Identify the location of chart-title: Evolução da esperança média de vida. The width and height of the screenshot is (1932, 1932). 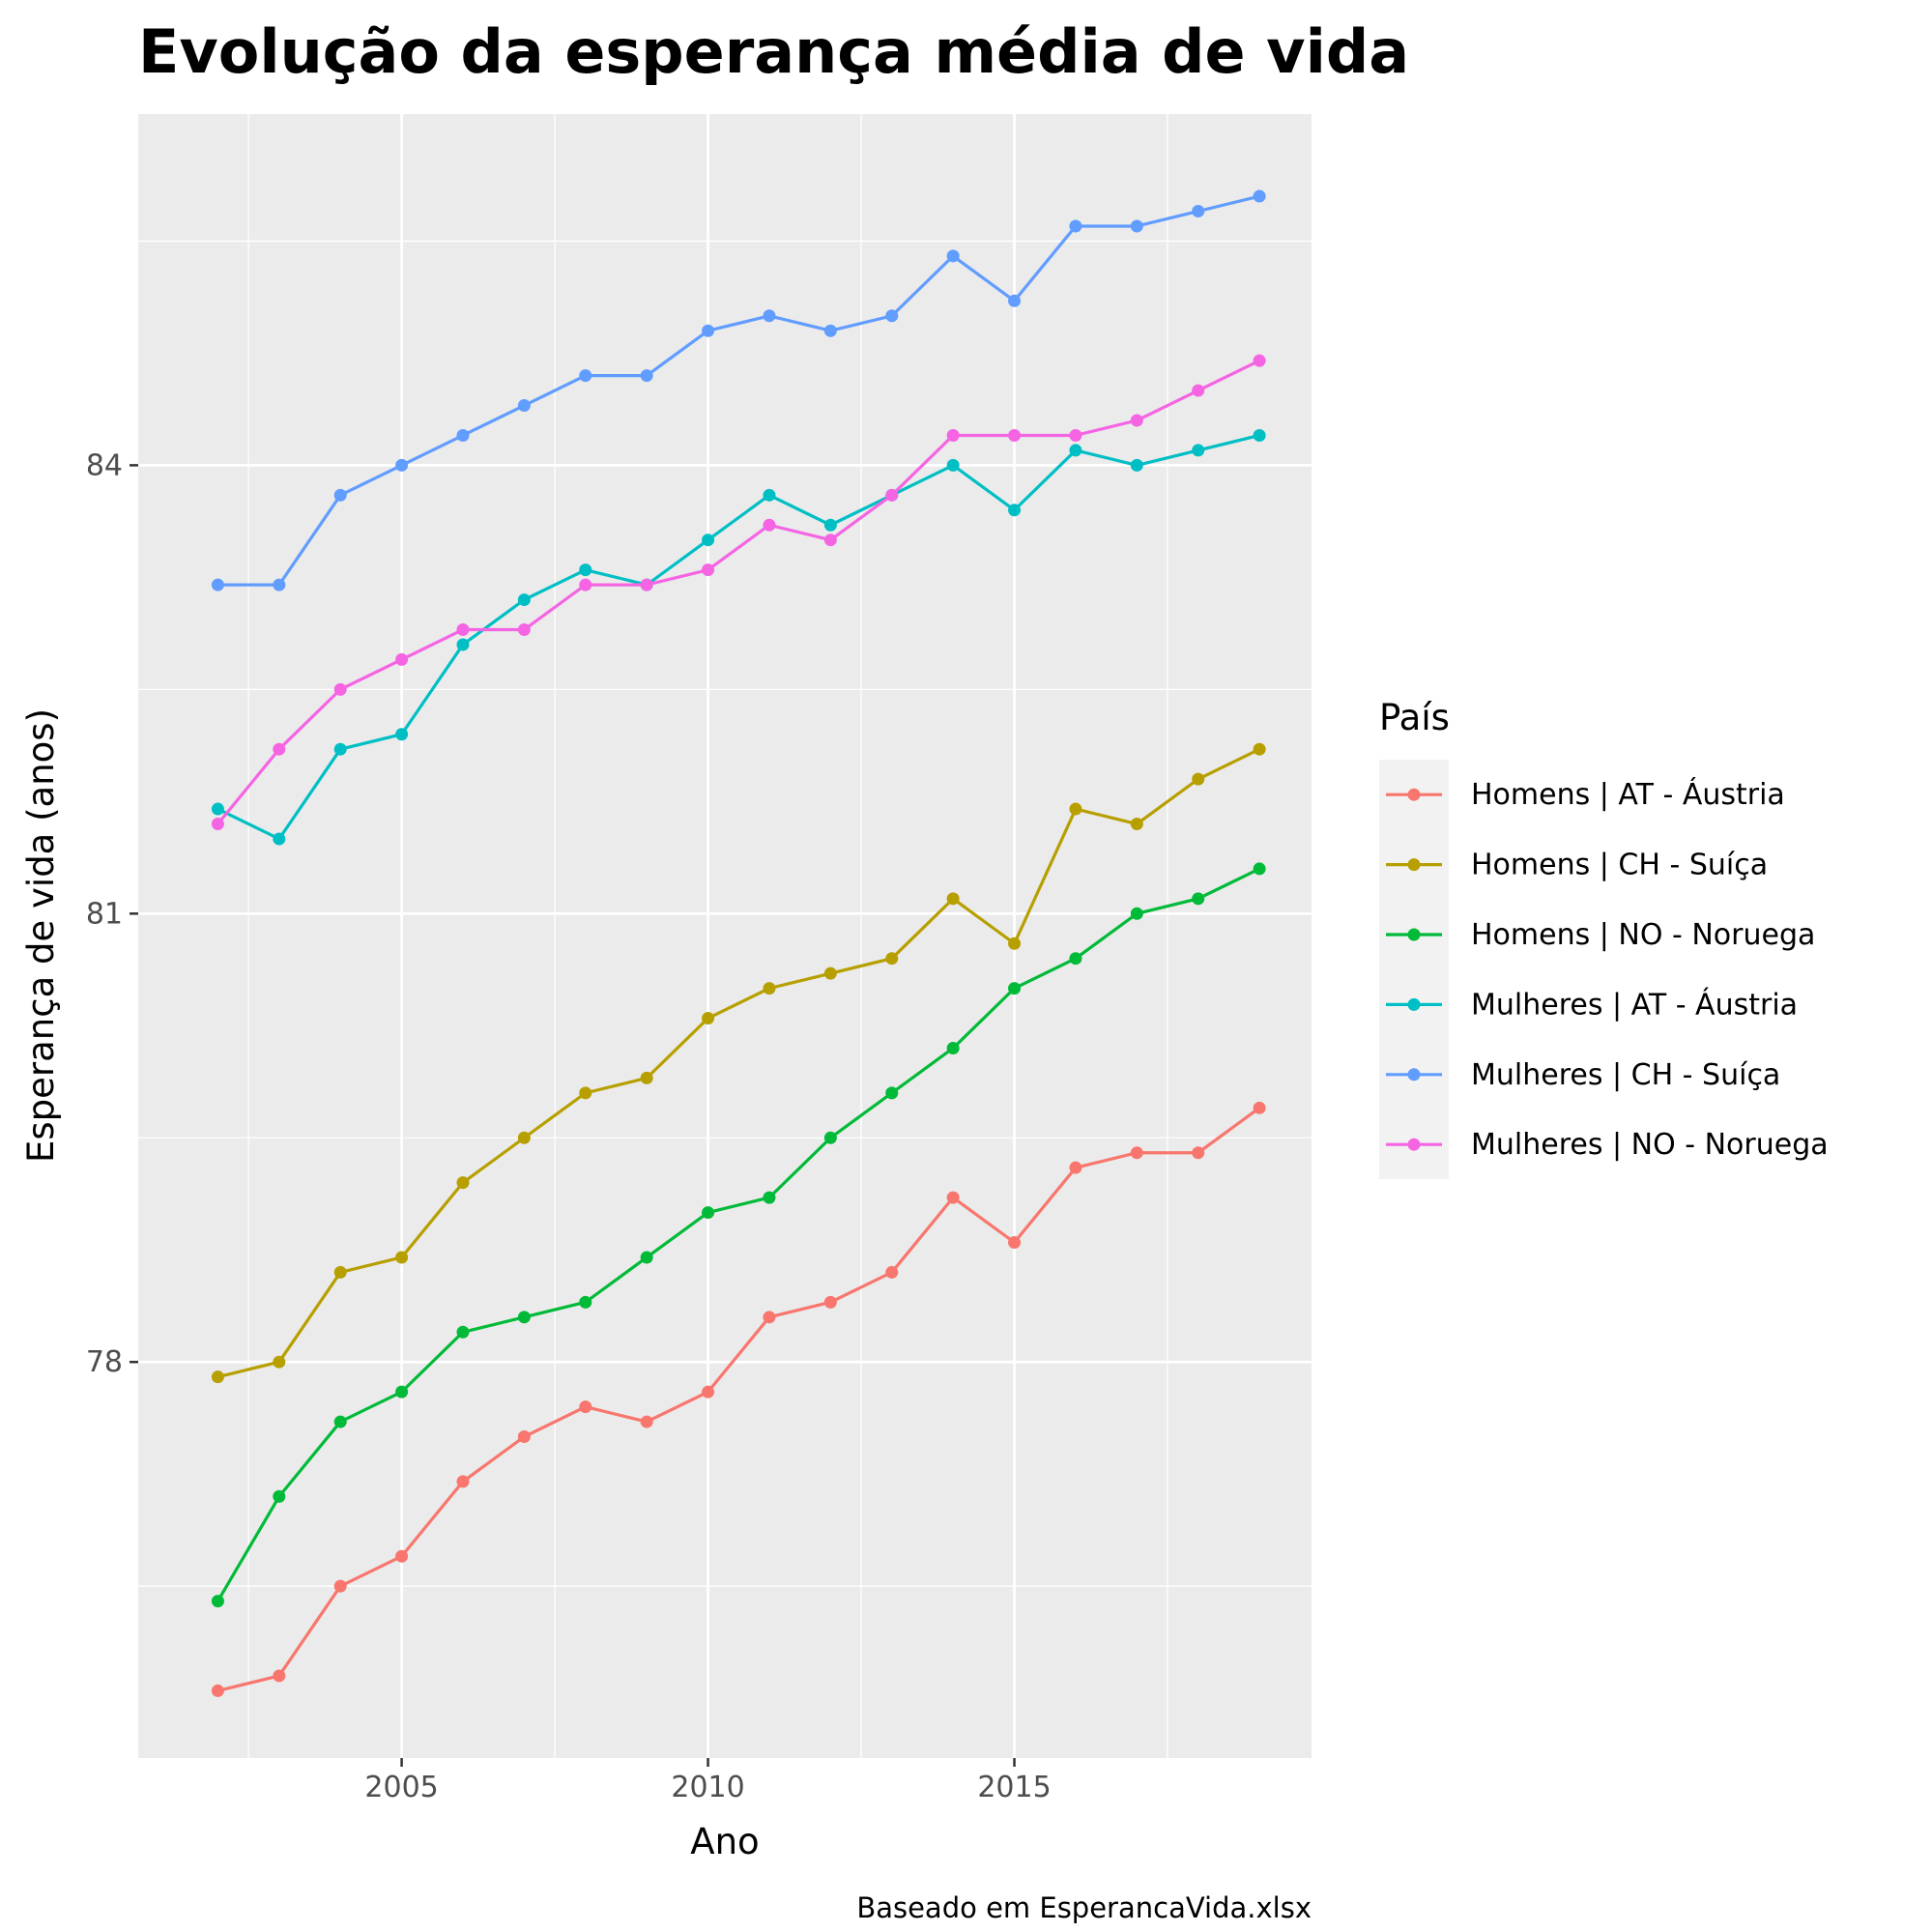
(773, 51).